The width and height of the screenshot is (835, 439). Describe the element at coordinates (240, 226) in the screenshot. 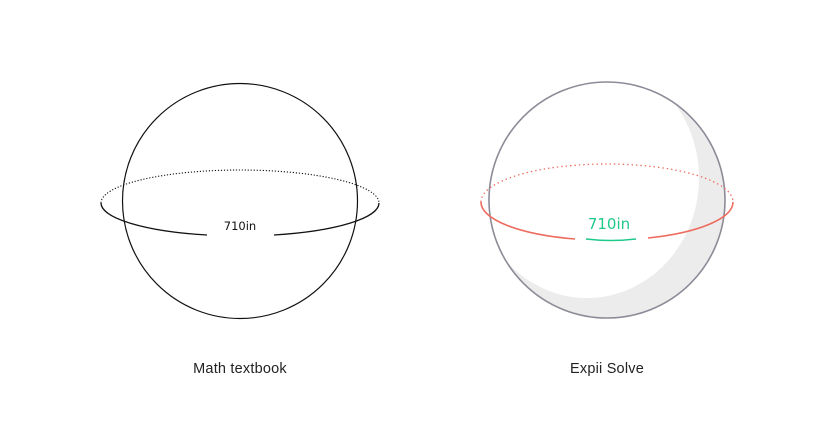

I see `textbook-circumference-label: 710in` at that location.